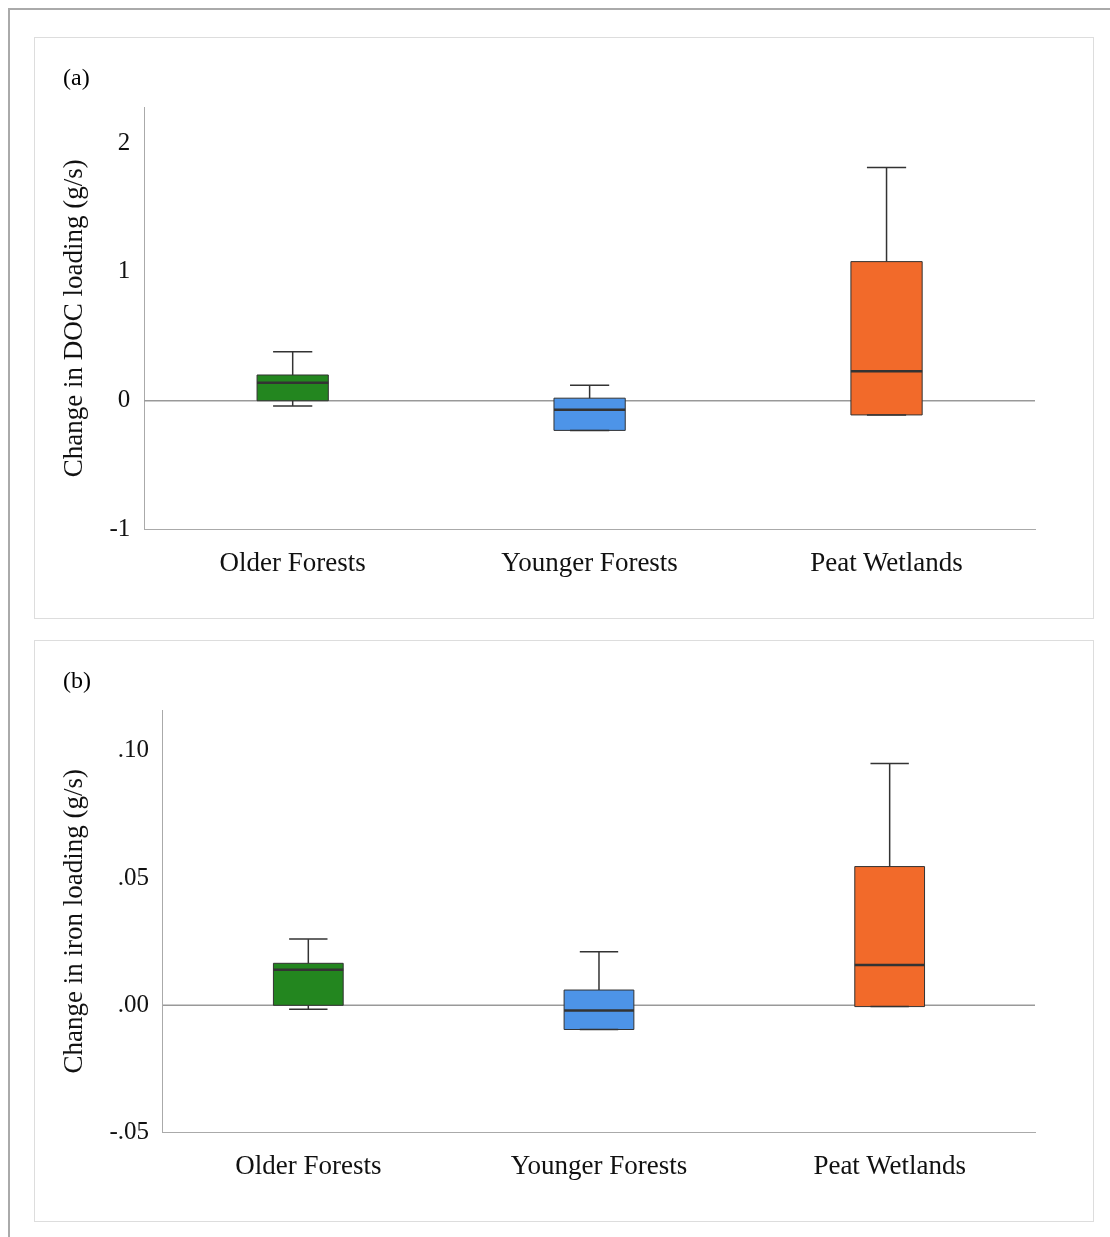 The image size is (1110, 1237). I want to click on chart-title: (b), so click(77, 680).